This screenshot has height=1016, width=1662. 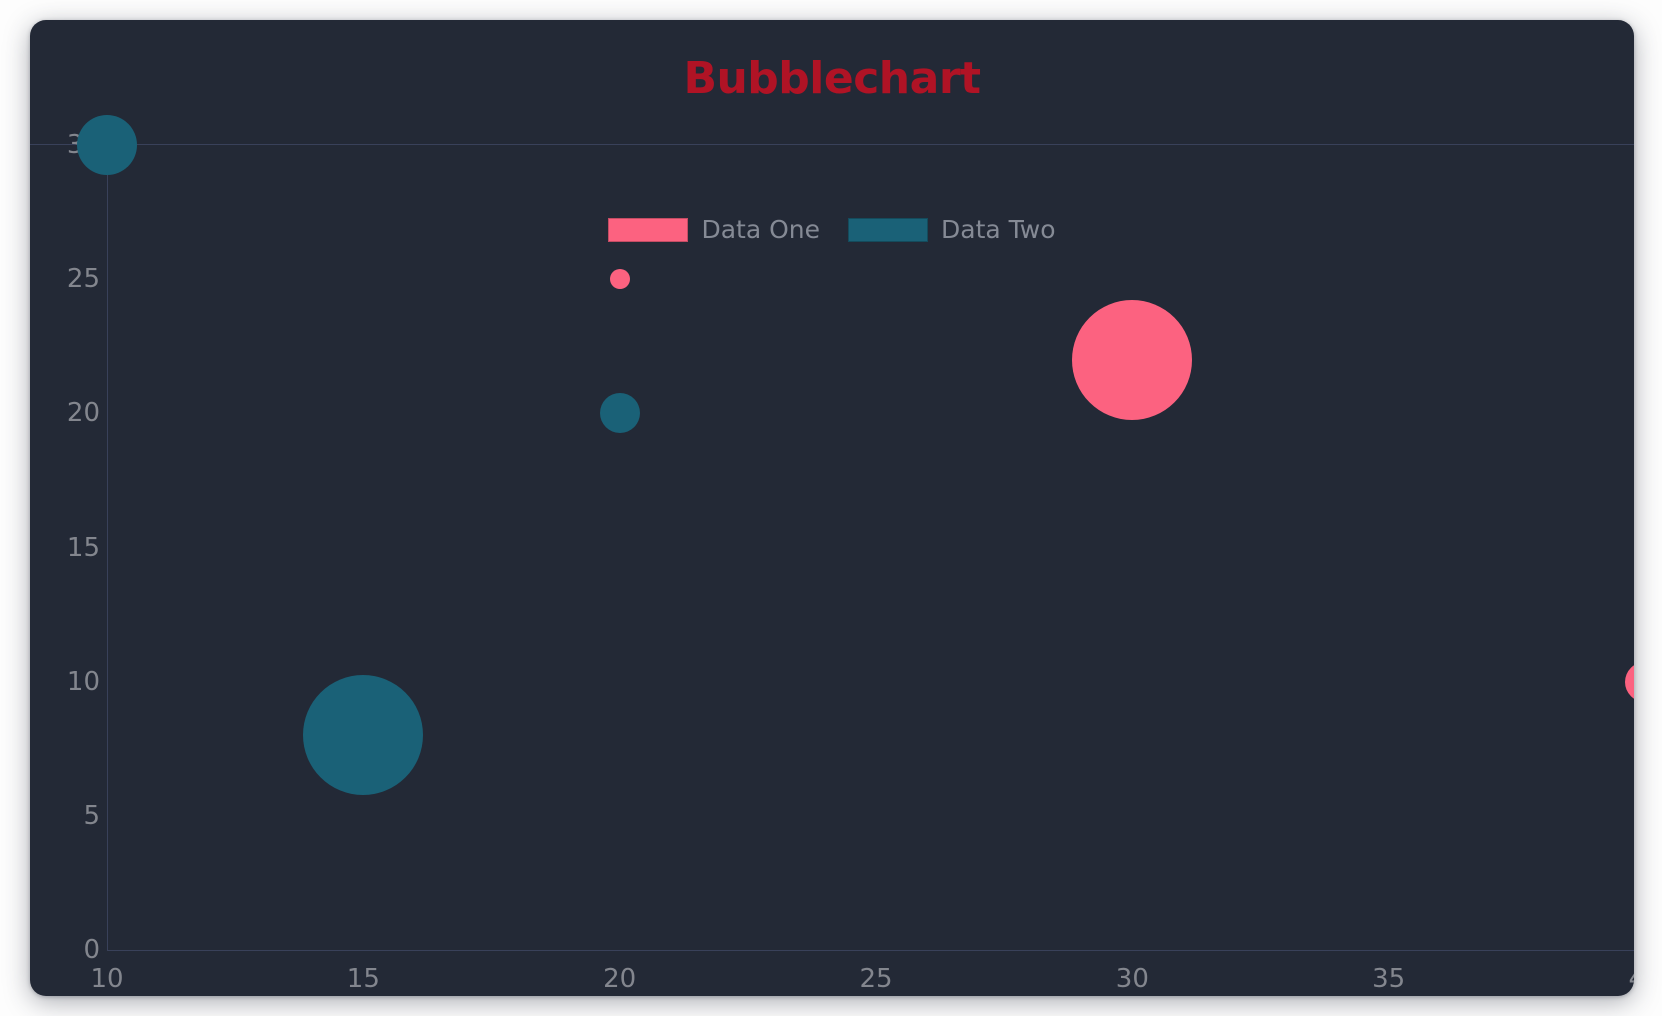 What do you see at coordinates (107, 547) in the screenshot?
I see `y-axis-line` at bounding box center [107, 547].